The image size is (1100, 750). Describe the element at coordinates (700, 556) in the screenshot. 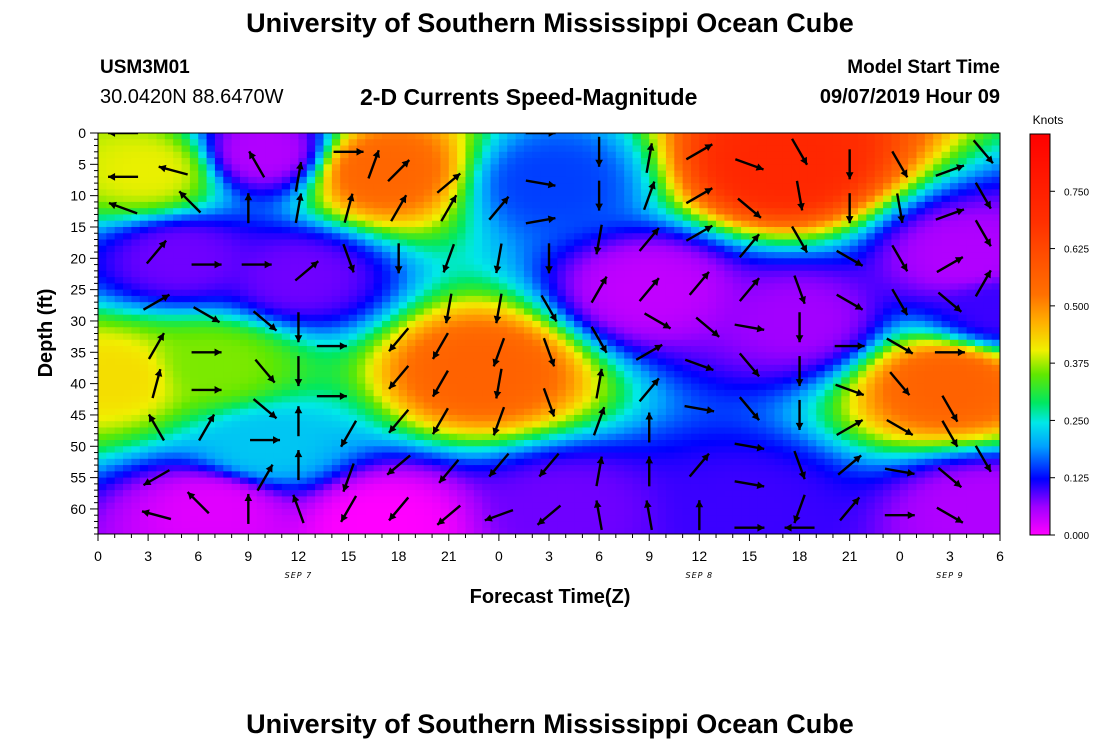

I see `x-tick-label: 12` at that location.